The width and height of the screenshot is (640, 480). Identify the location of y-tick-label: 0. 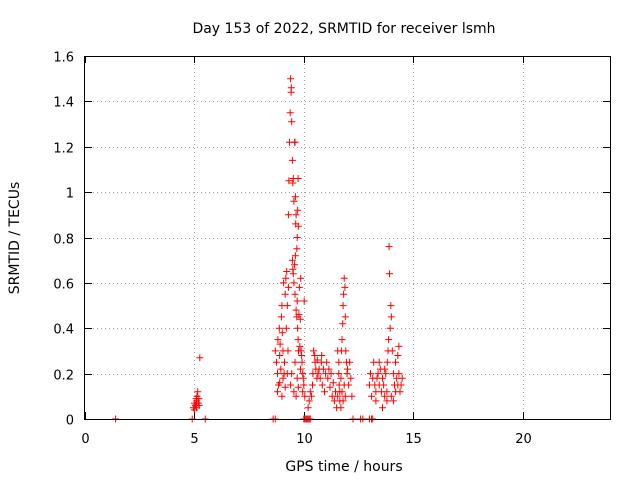
(70, 421).